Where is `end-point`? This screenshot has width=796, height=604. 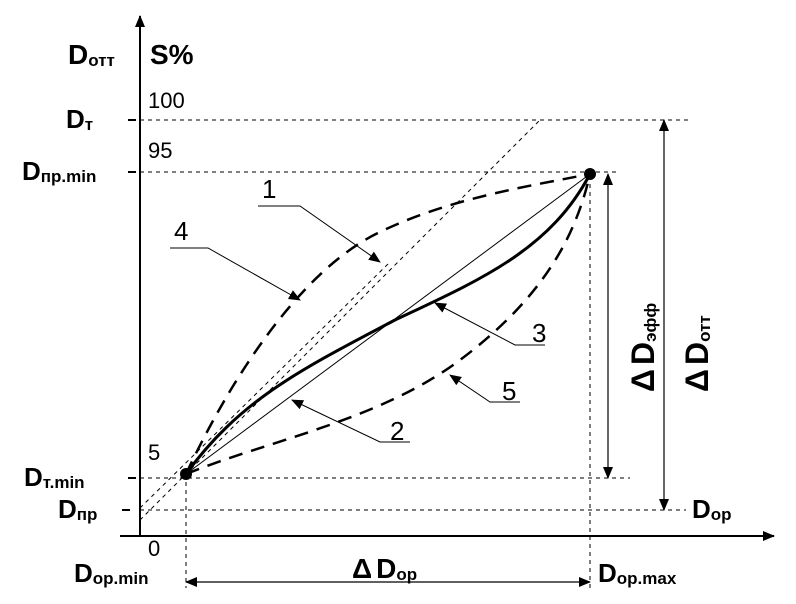 end-point is located at coordinates (590, 174).